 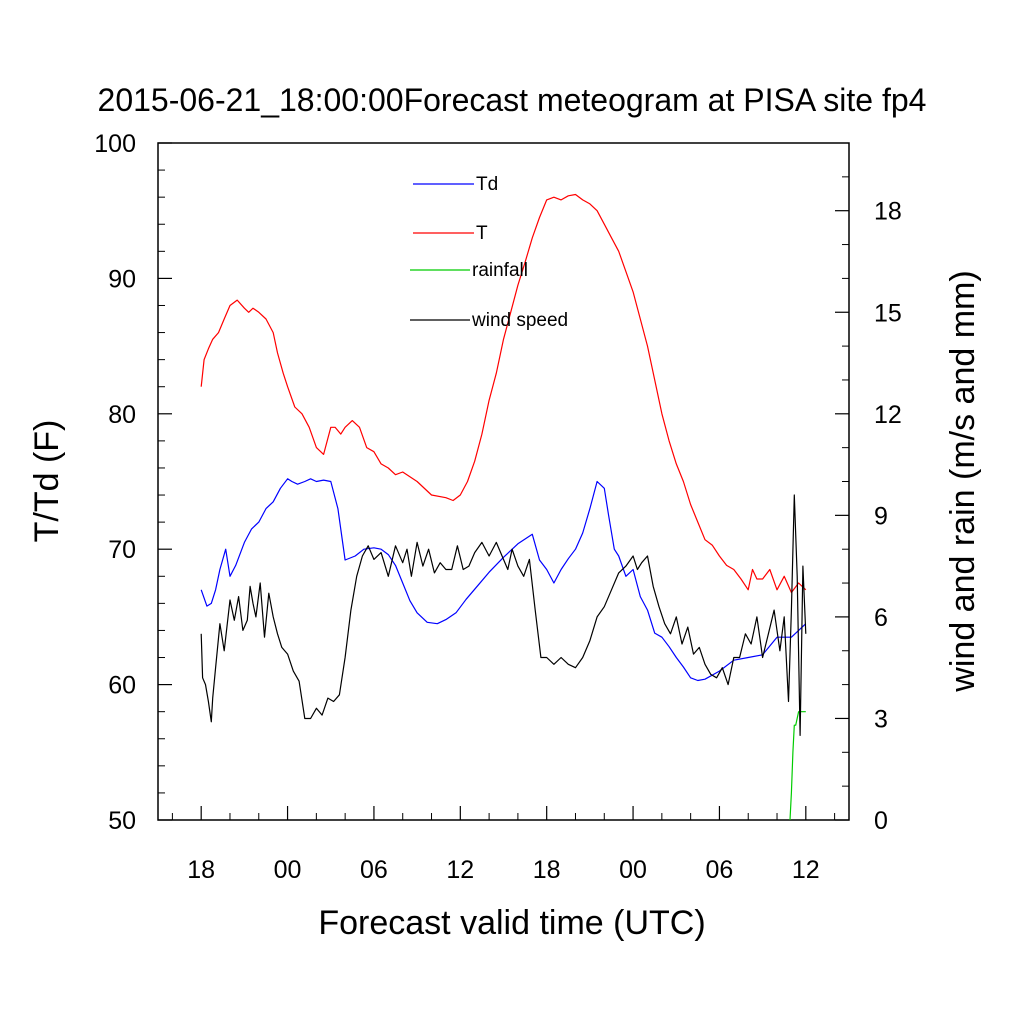 What do you see at coordinates (122, 279) in the screenshot?
I see `y-left-tick-label: 90` at bounding box center [122, 279].